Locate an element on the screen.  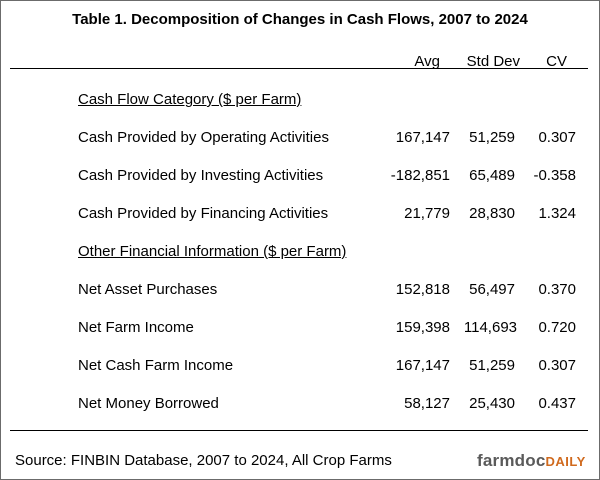
row-cv: 0.720 is located at coordinates (557, 327).